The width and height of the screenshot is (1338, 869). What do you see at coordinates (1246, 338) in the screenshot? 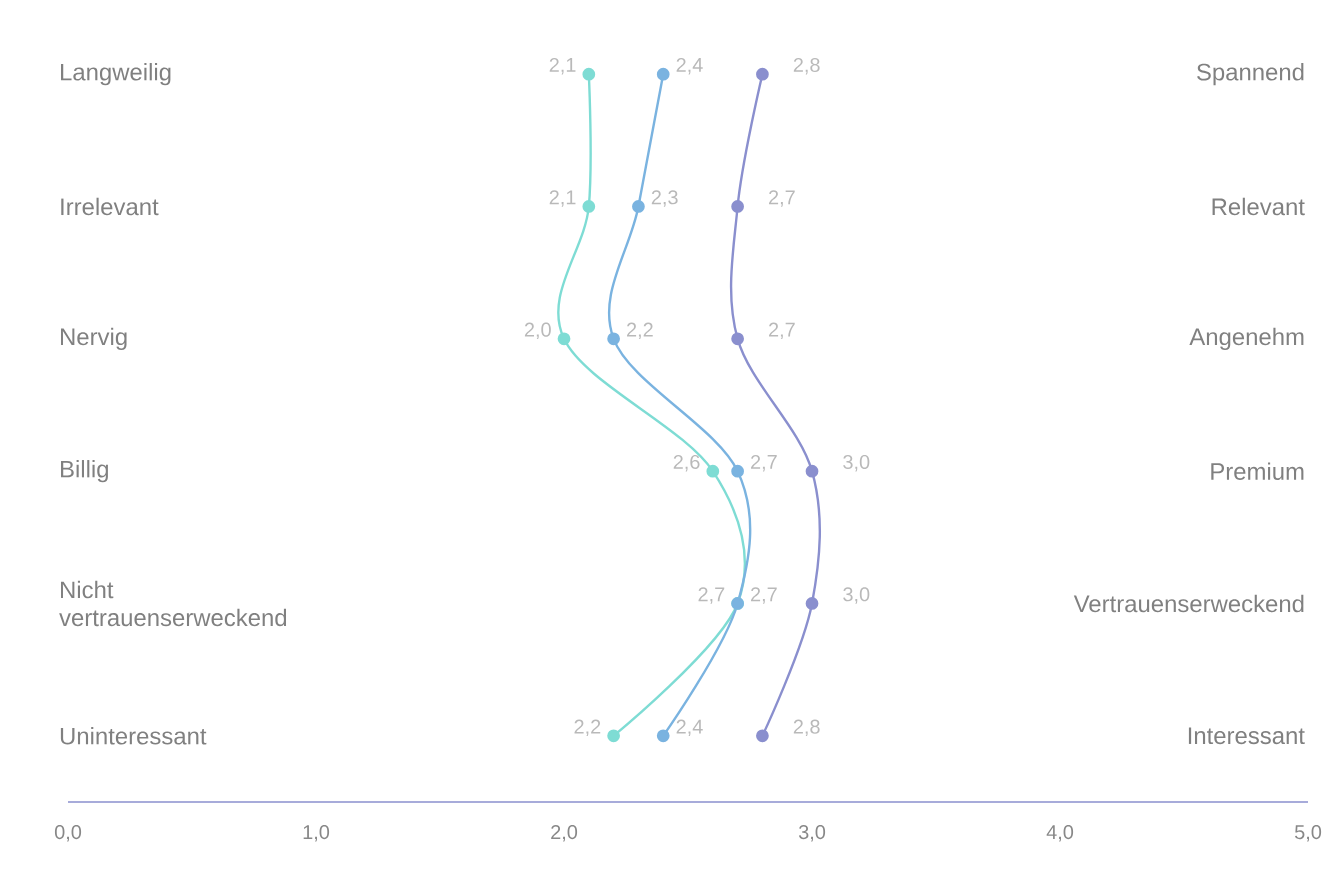
I see `y2-tick-label: Angenehm` at bounding box center [1246, 338].